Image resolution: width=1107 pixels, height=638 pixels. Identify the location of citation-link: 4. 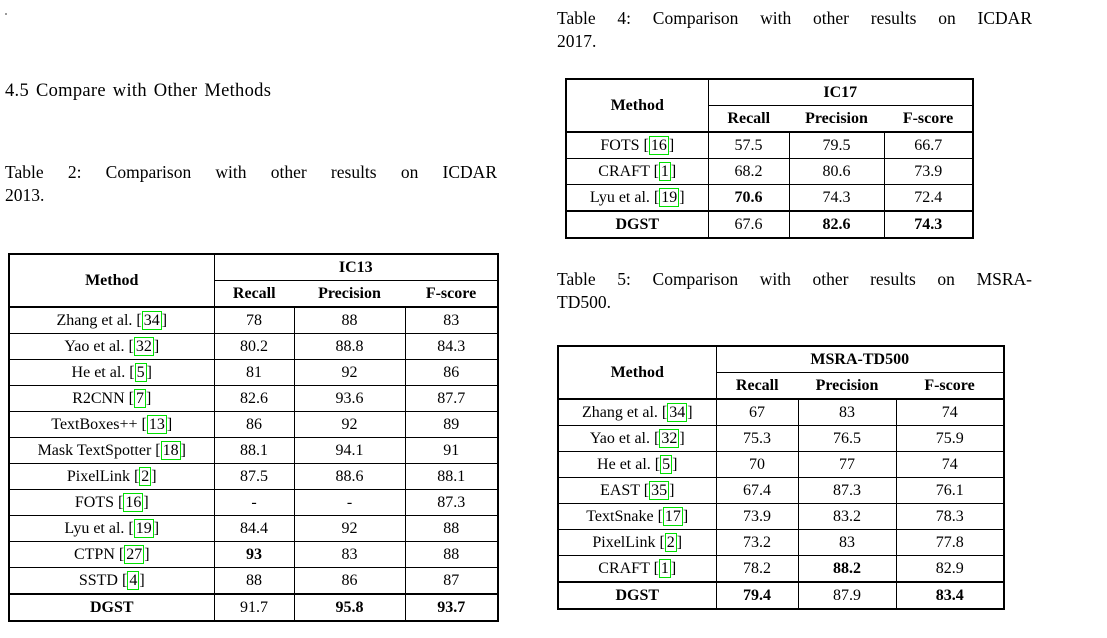
(133, 580).